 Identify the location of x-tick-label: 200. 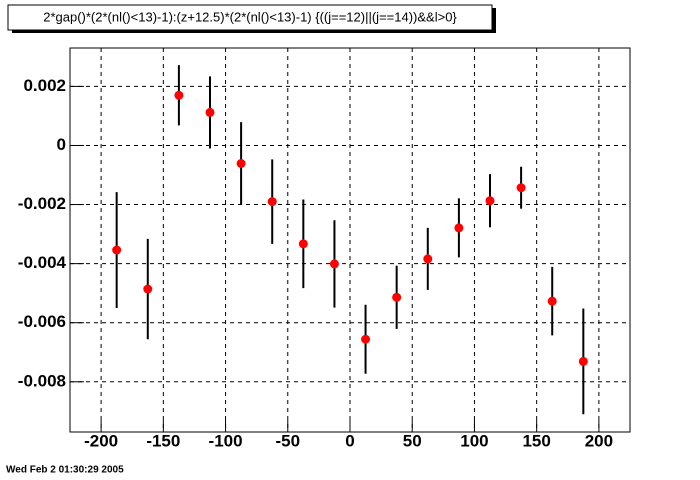
(599, 440).